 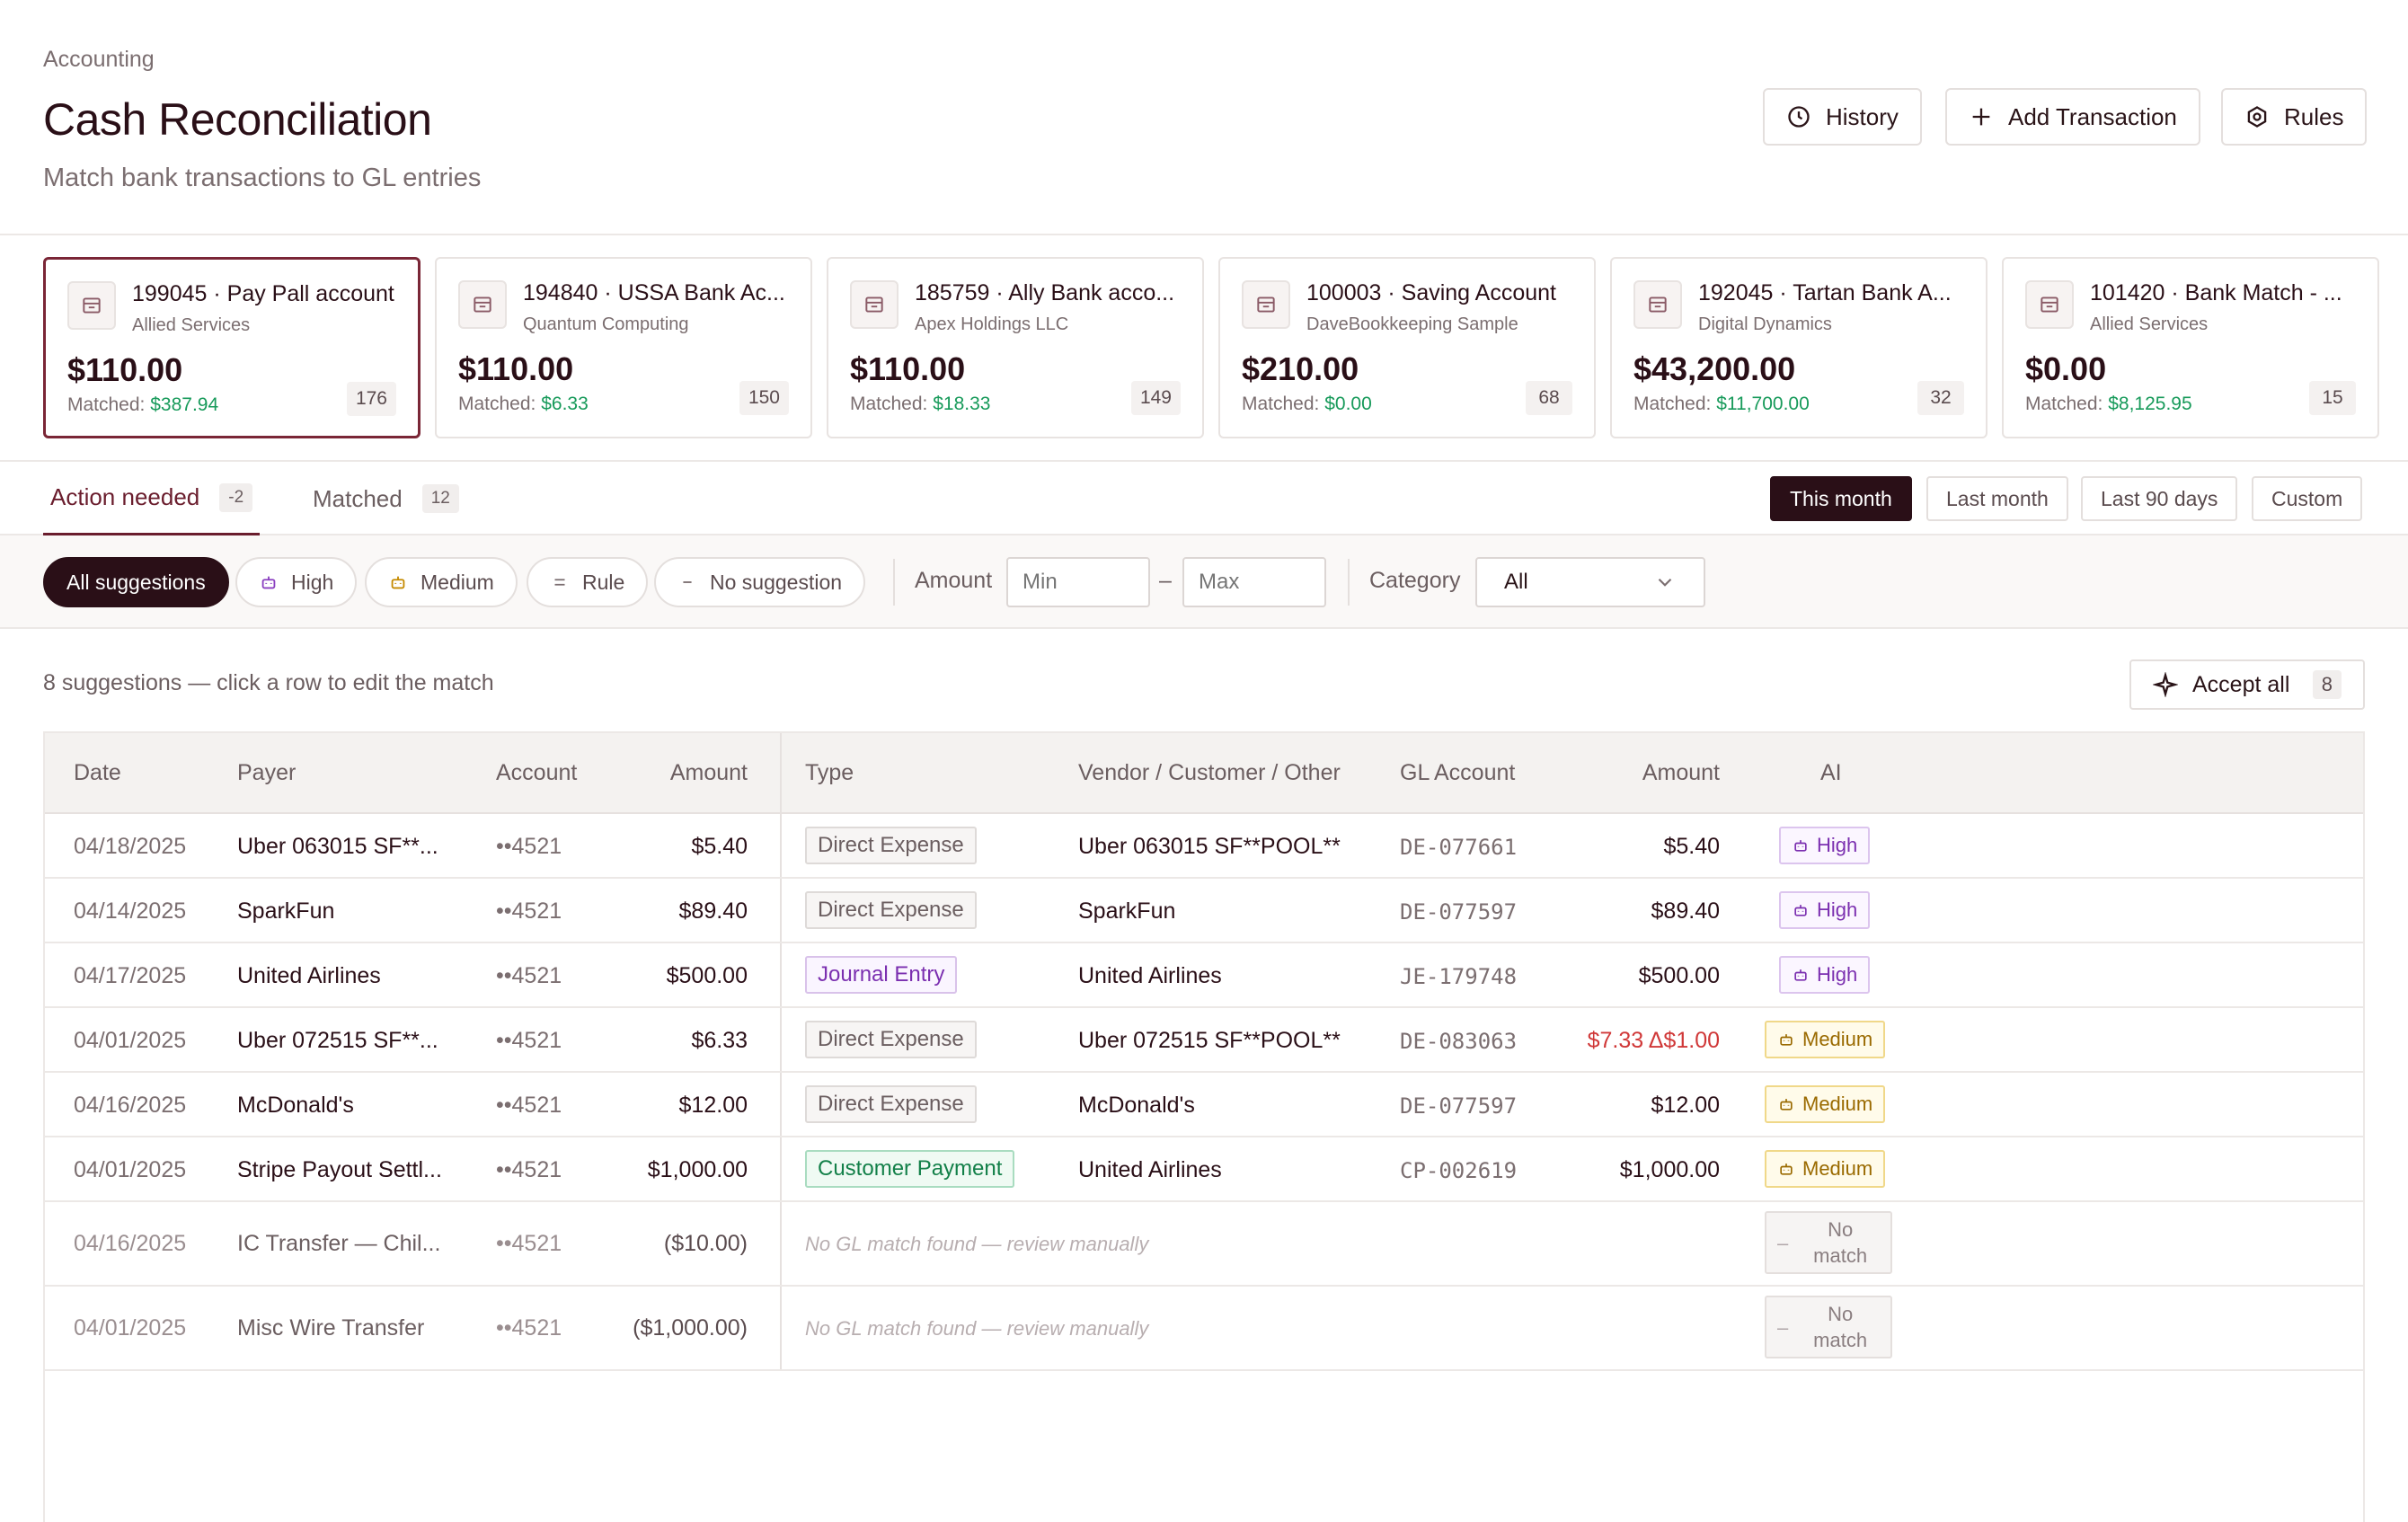 What do you see at coordinates (1841, 499) in the screenshot?
I see `date-this-month-button: This month` at bounding box center [1841, 499].